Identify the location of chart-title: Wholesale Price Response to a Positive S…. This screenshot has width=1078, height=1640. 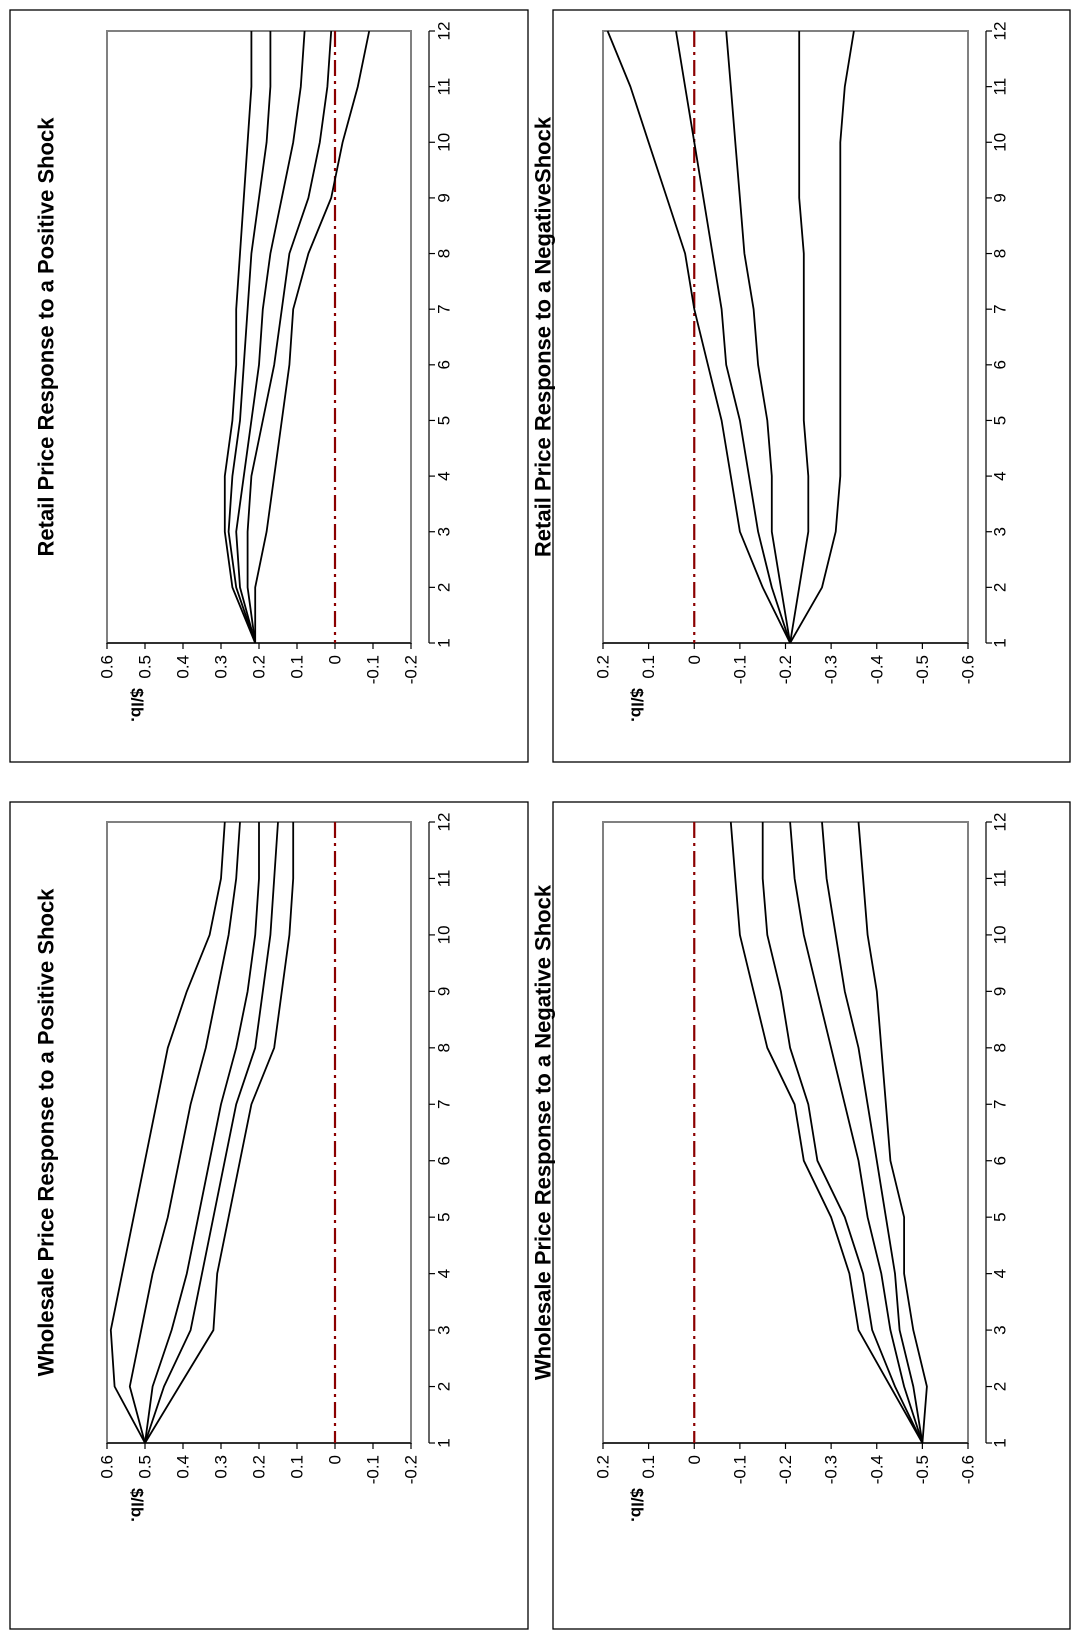
(46, 1132).